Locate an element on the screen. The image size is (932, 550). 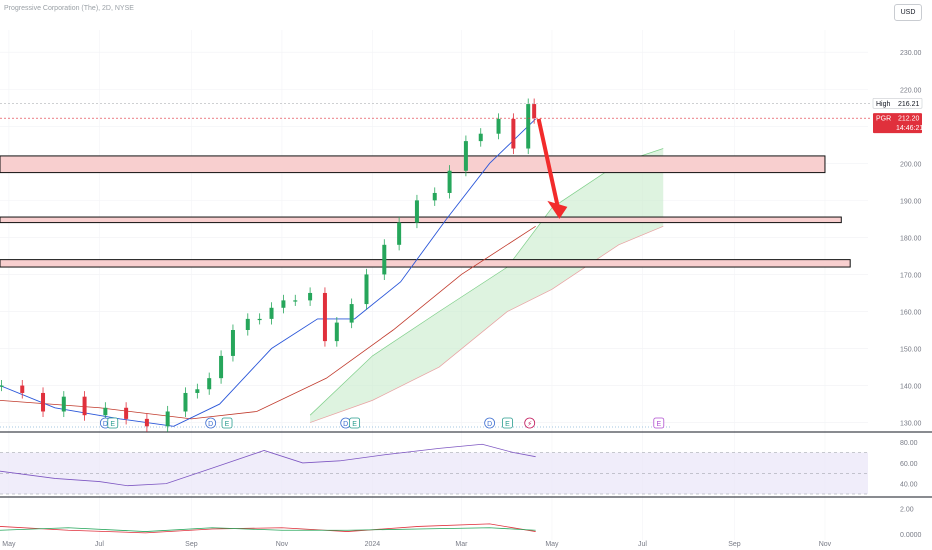
price-tick-label: 140.00 is located at coordinates (911, 387).